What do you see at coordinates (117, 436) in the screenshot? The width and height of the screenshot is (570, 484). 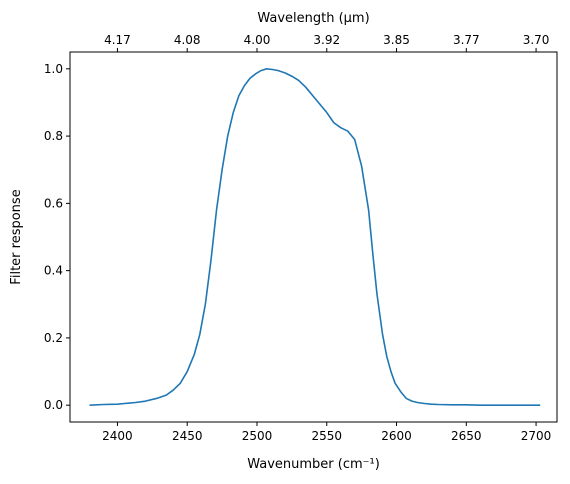 I see `x-tick-label: 2400` at bounding box center [117, 436].